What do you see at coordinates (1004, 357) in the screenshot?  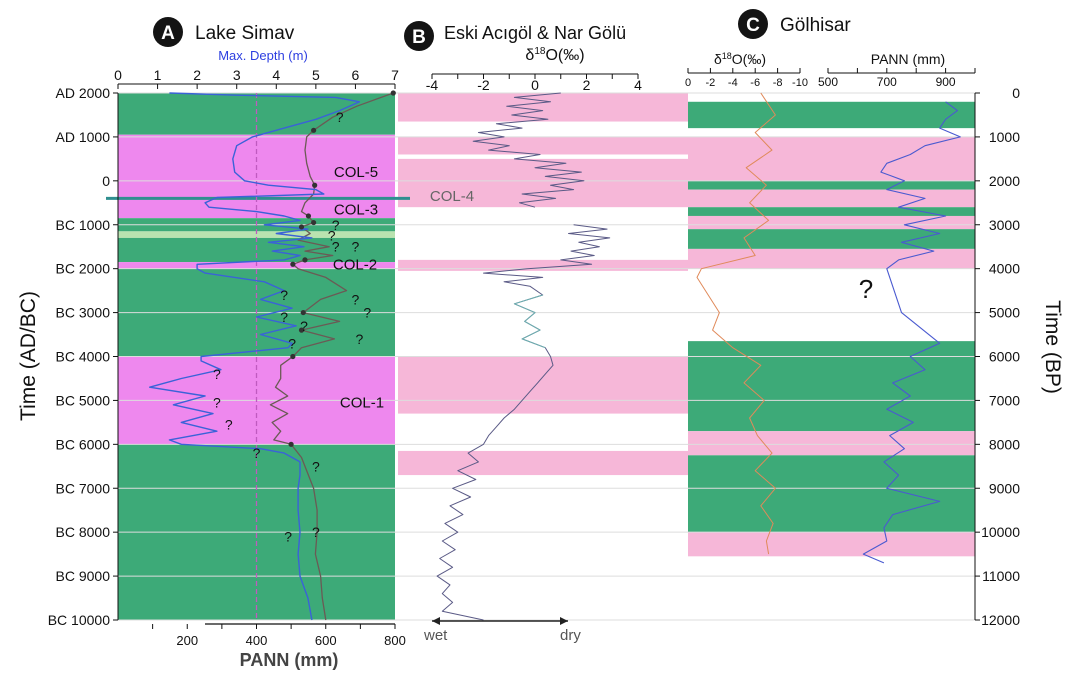 I see `right-y-tick-label: 6000` at bounding box center [1004, 357].